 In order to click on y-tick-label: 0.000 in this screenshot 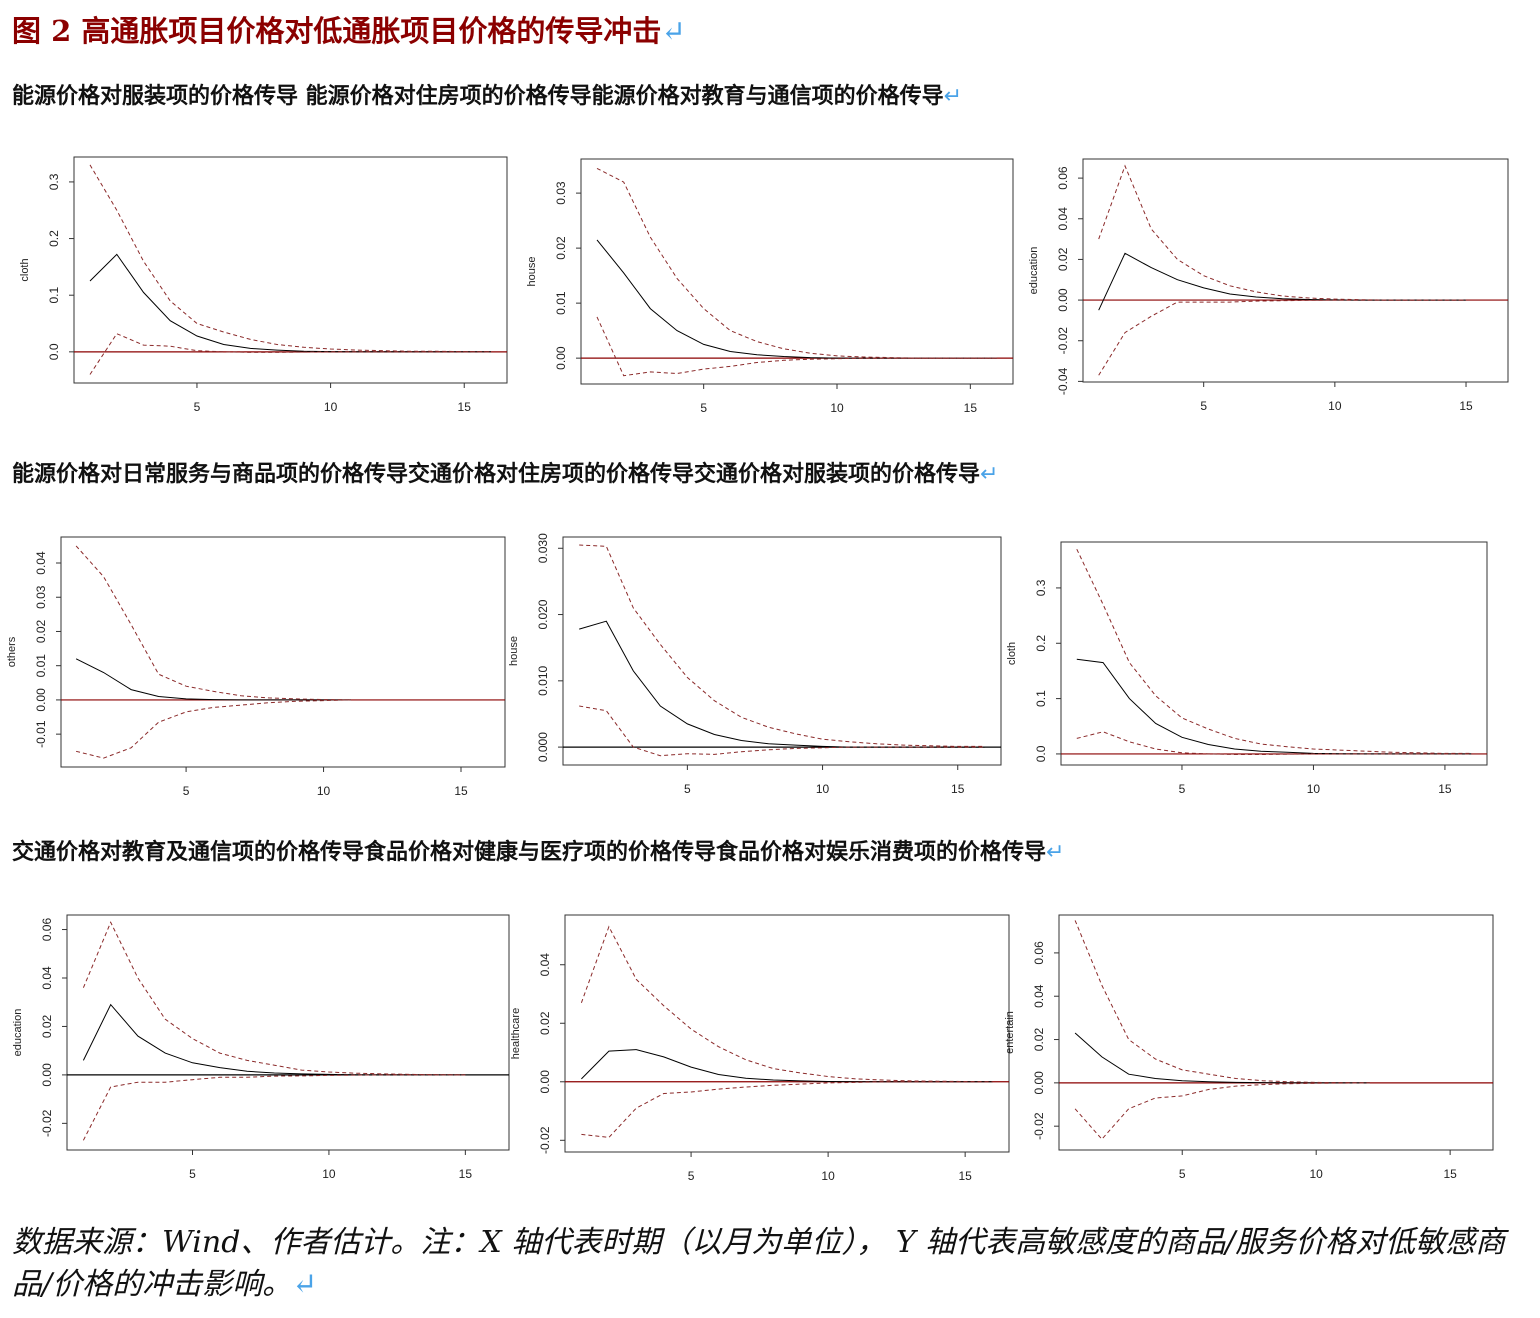, I will do `click(543, 747)`.